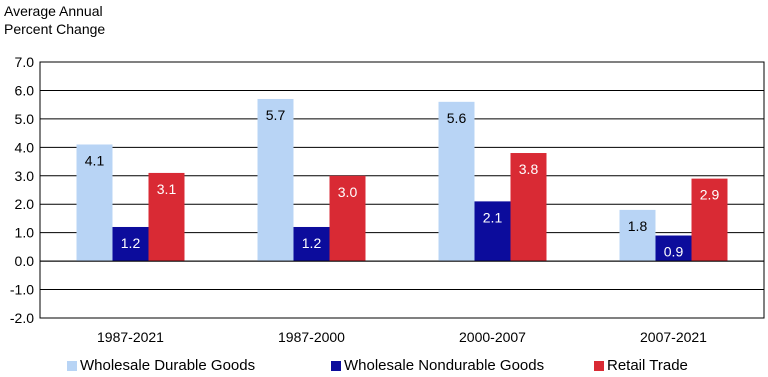 Image resolution: width=768 pixels, height=377 pixels. I want to click on y-axis-title-line-2: Percent Change, so click(55, 29).